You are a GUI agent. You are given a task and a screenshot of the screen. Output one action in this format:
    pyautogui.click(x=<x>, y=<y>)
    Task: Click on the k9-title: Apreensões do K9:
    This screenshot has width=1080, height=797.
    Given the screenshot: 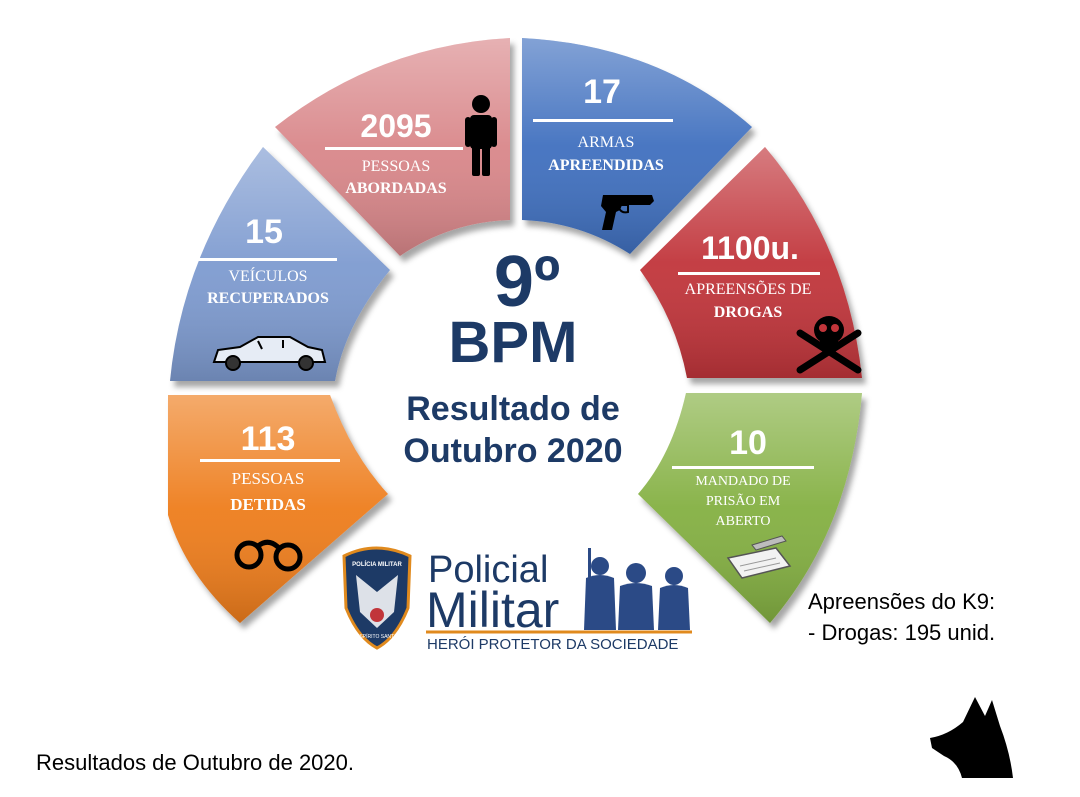 What is the action you would take?
    pyautogui.click(x=902, y=601)
    